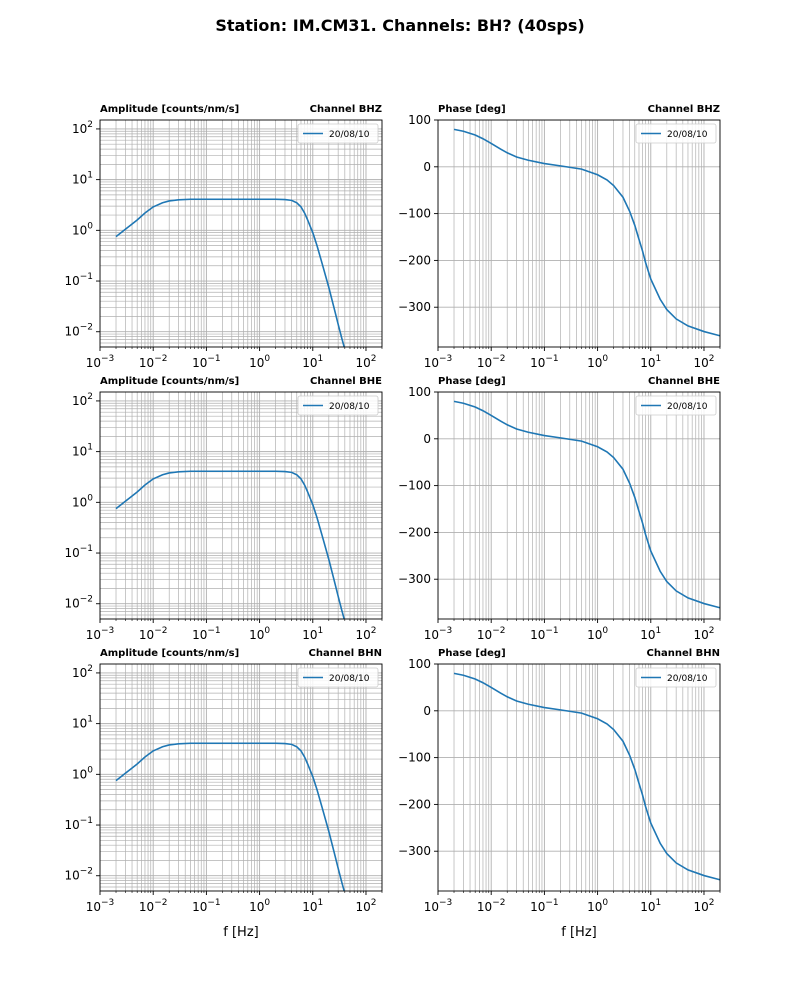  What do you see at coordinates (346, 109) in the screenshot?
I see `channel-title: Channel BHZ` at bounding box center [346, 109].